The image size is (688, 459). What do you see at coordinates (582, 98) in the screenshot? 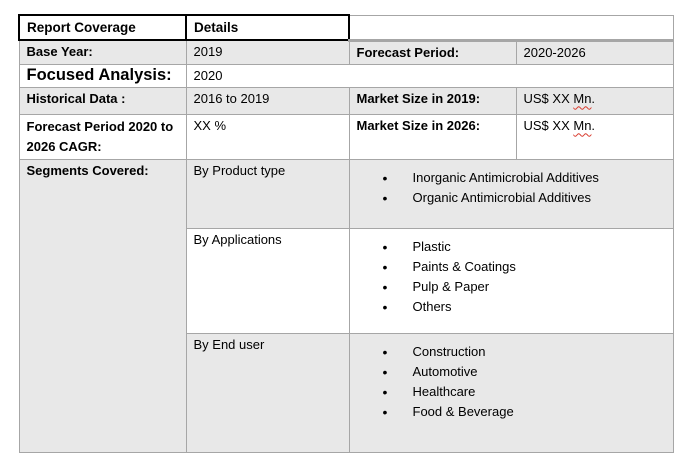
I see `market-size-2019-misspelled-word: Mn` at bounding box center [582, 98].